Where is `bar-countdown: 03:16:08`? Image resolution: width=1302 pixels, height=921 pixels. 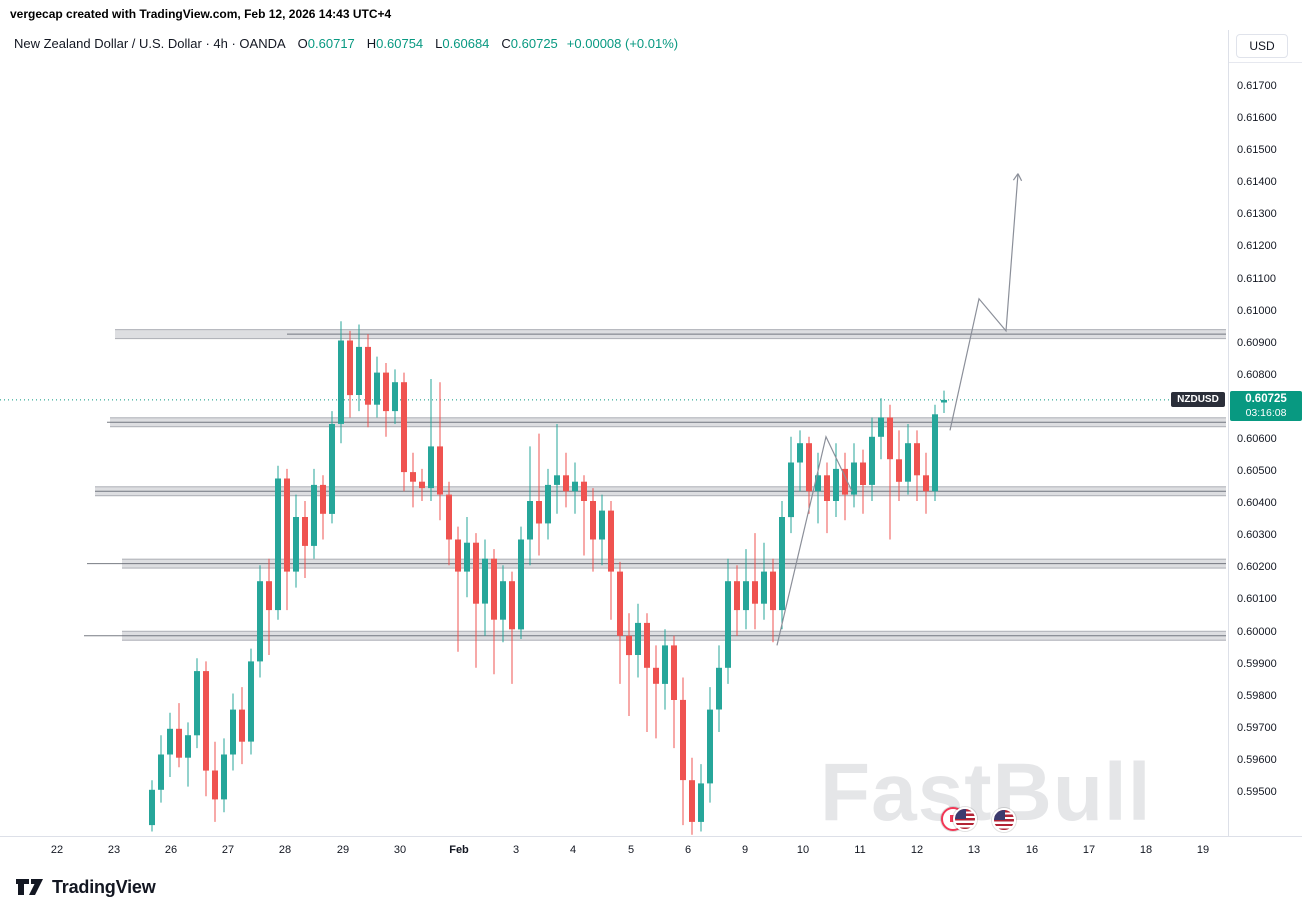 bar-countdown: 03:16:08 is located at coordinates (1266, 412).